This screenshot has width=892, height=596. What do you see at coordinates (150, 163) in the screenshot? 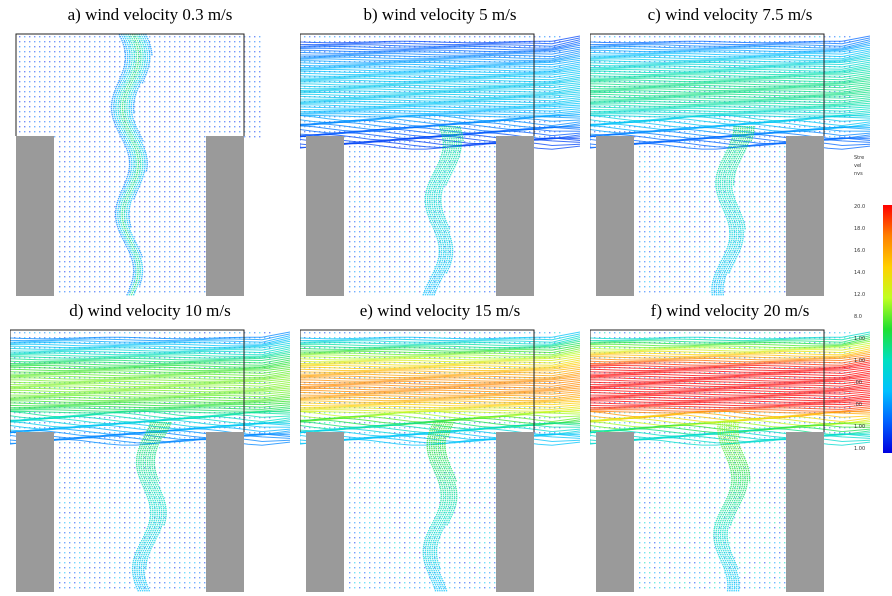
I see `flow-field-a` at bounding box center [150, 163].